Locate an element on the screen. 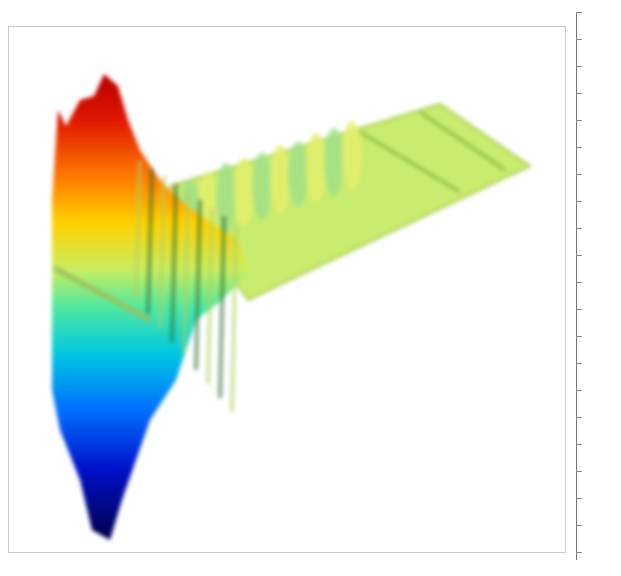  colorbar is located at coordinates (594, 290).